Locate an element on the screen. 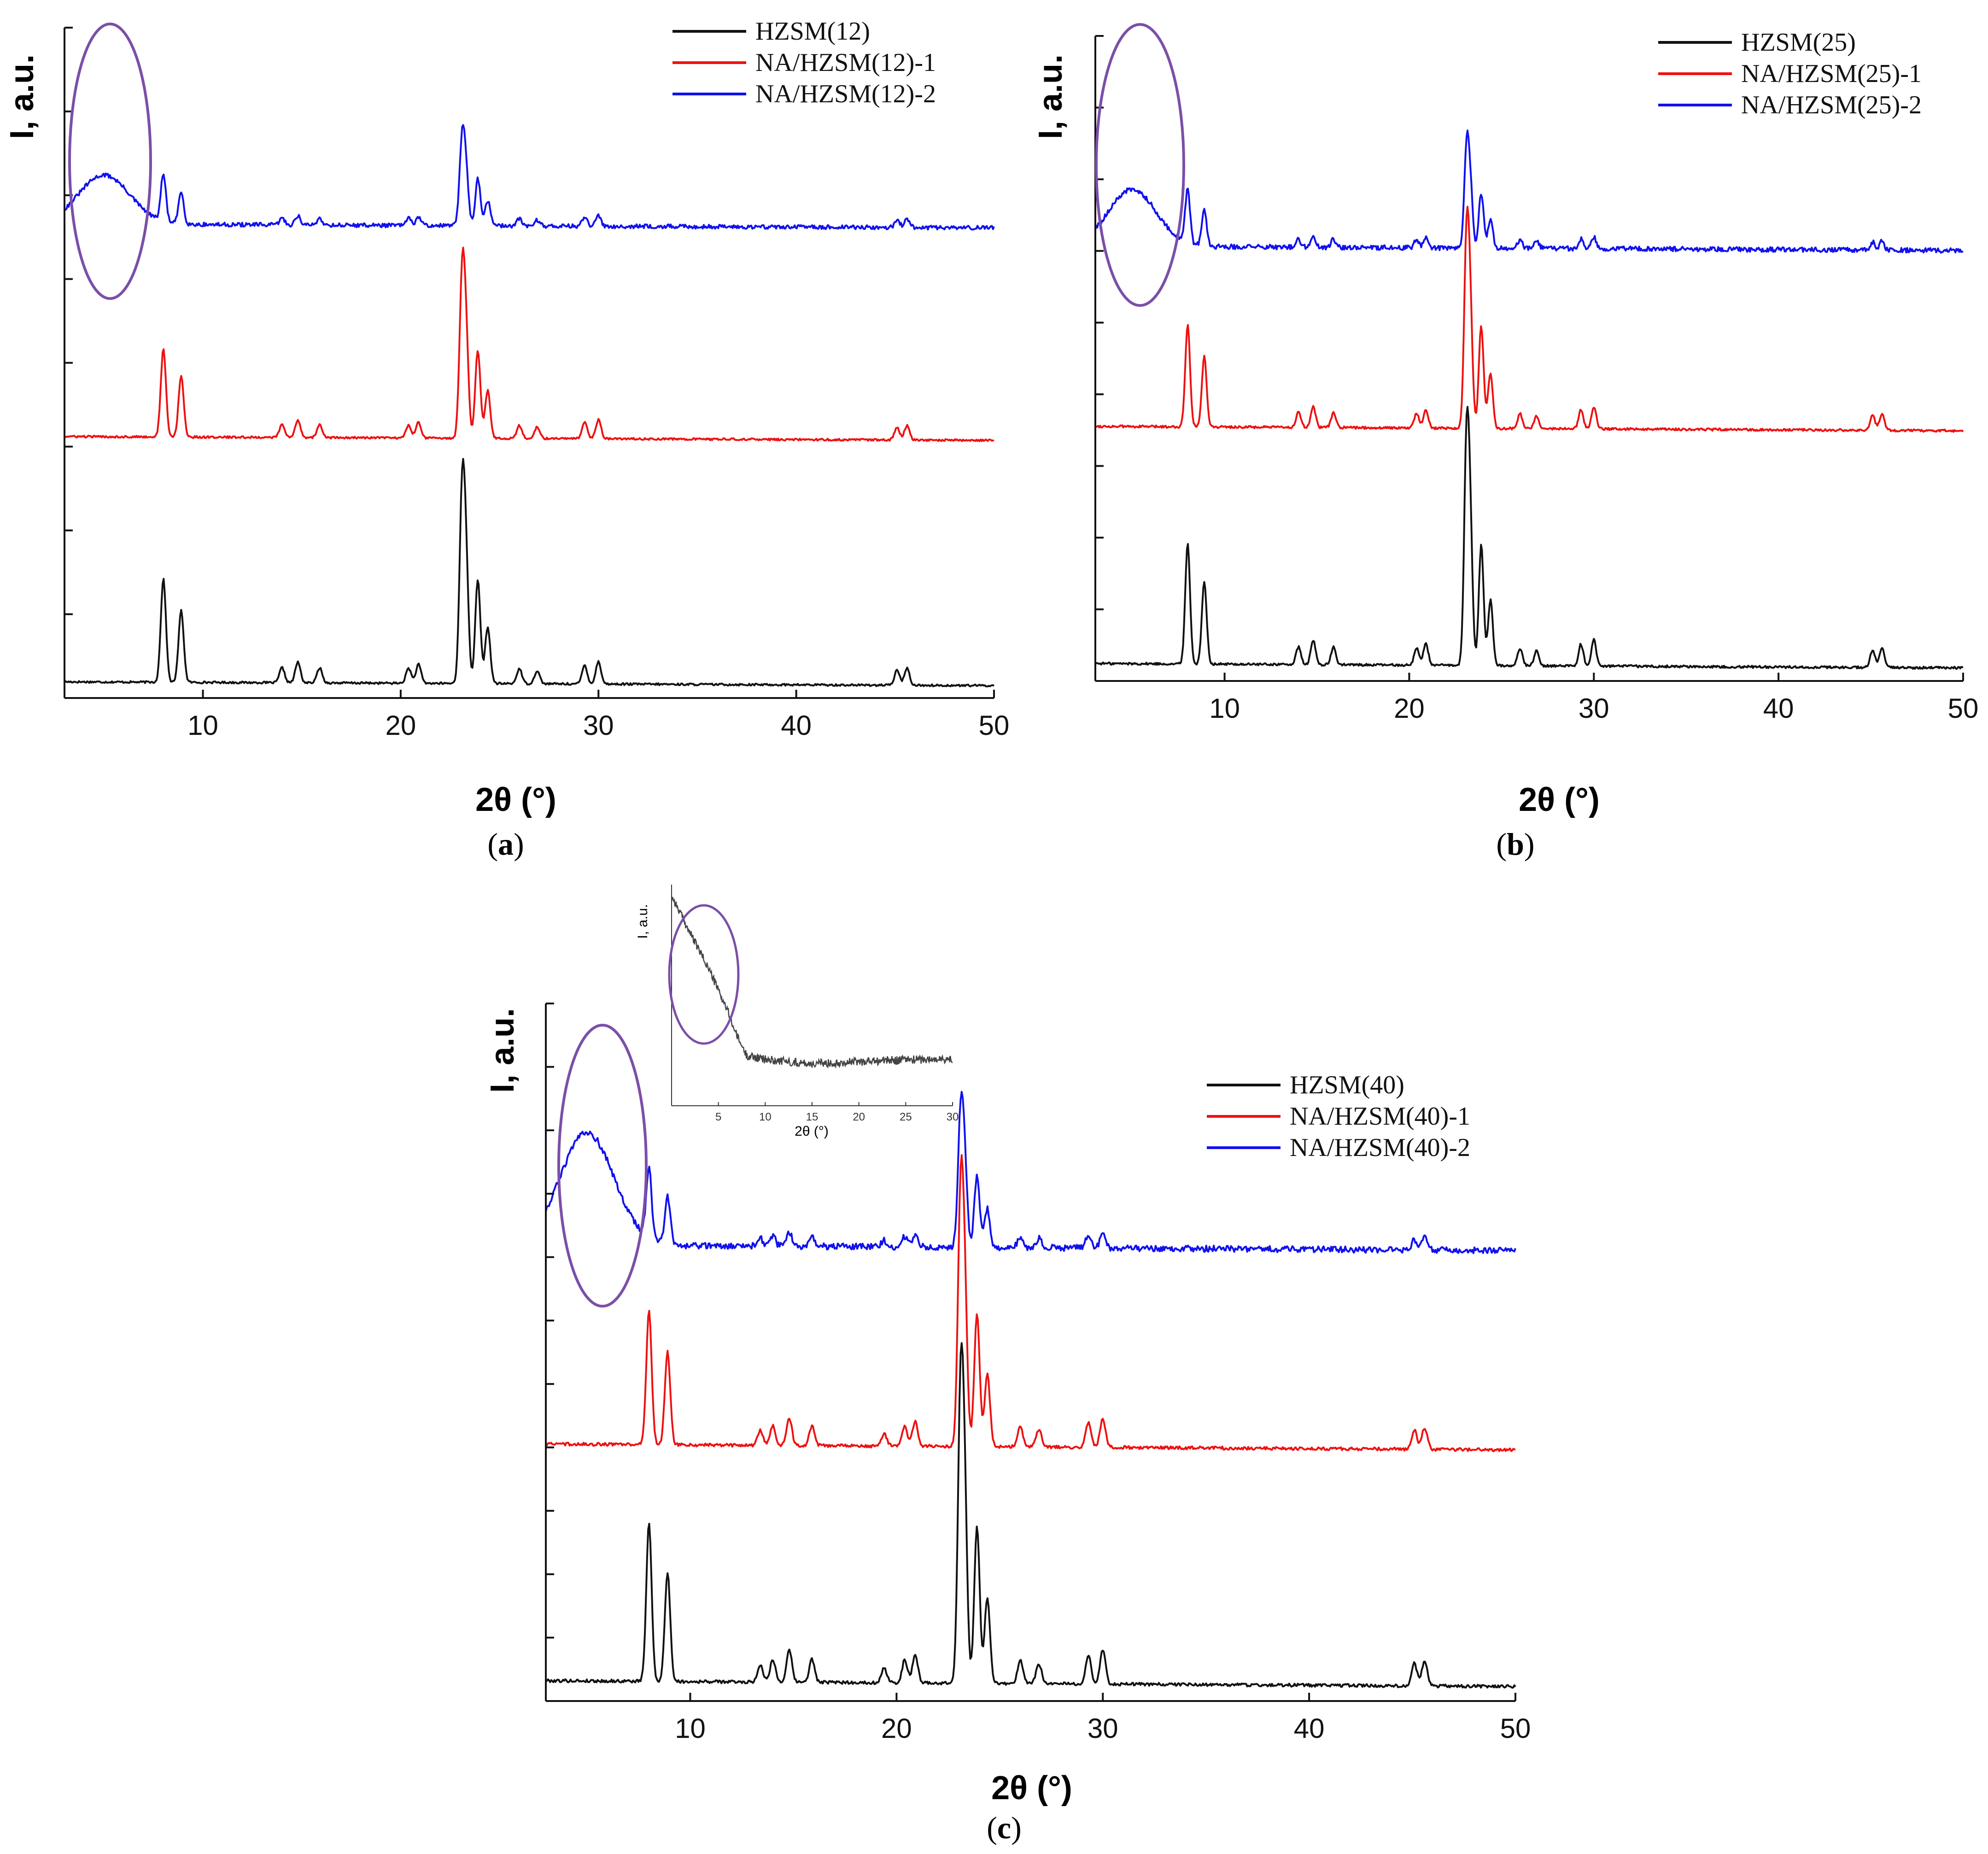 The width and height of the screenshot is (1988, 1854). panel-b-y-axis-label: I, a.u. is located at coordinates (1050, 96).